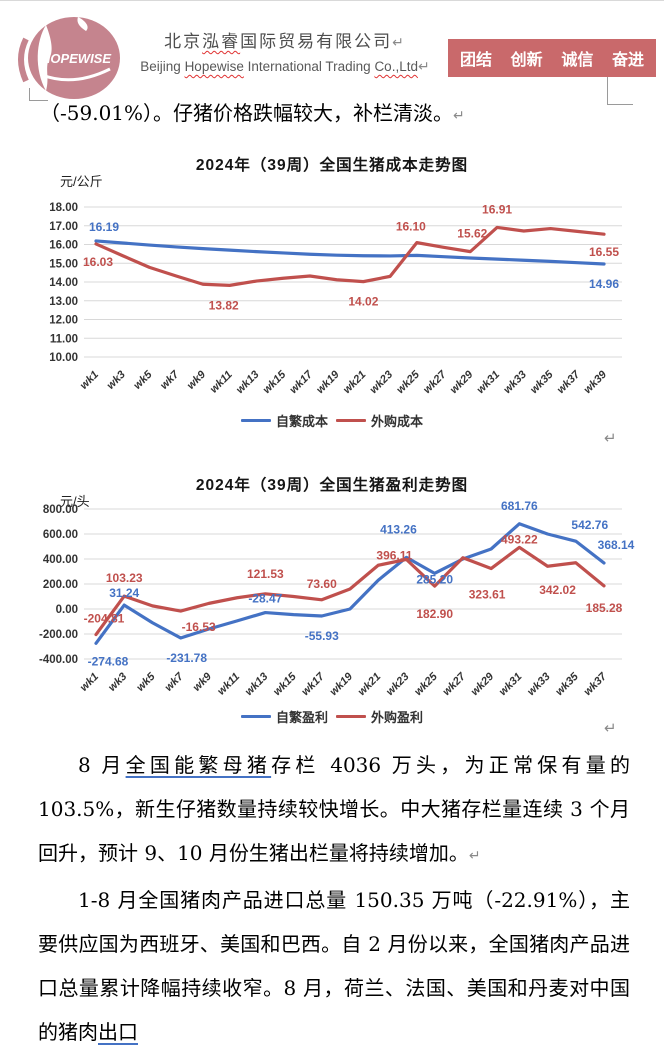 This screenshot has width=664, height=1054. What do you see at coordinates (63, 358) in the screenshot?
I see `y-axis-tick: 10.00` at bounding box center [63, 358].